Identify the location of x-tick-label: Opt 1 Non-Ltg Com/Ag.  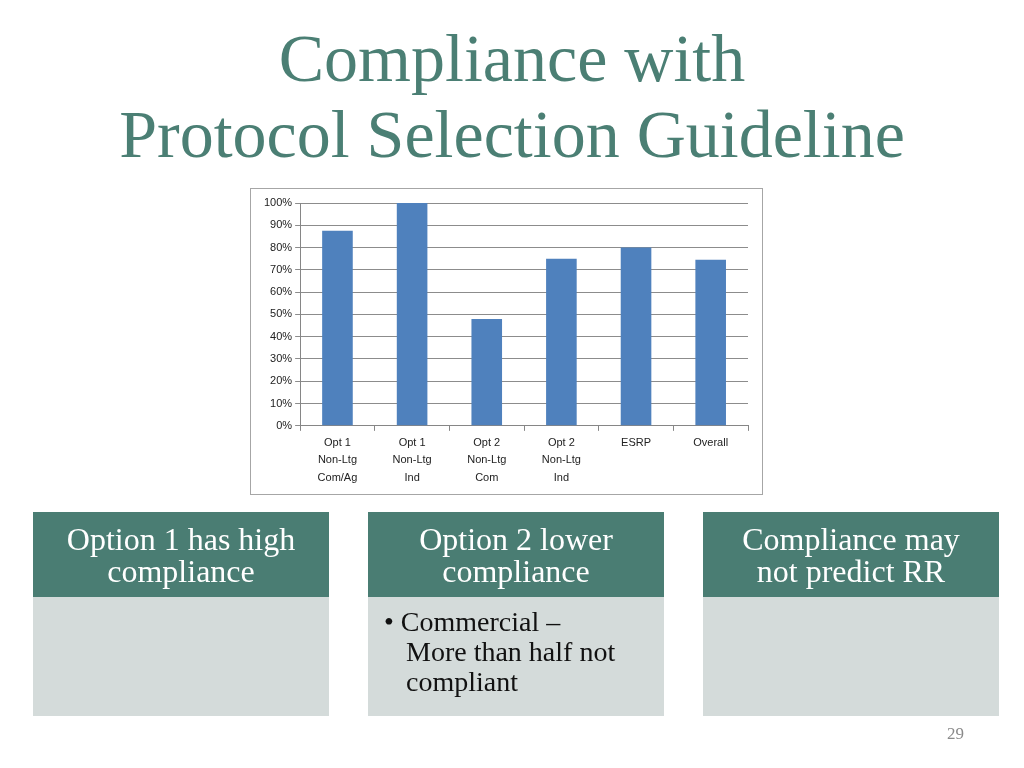
(337, 459).